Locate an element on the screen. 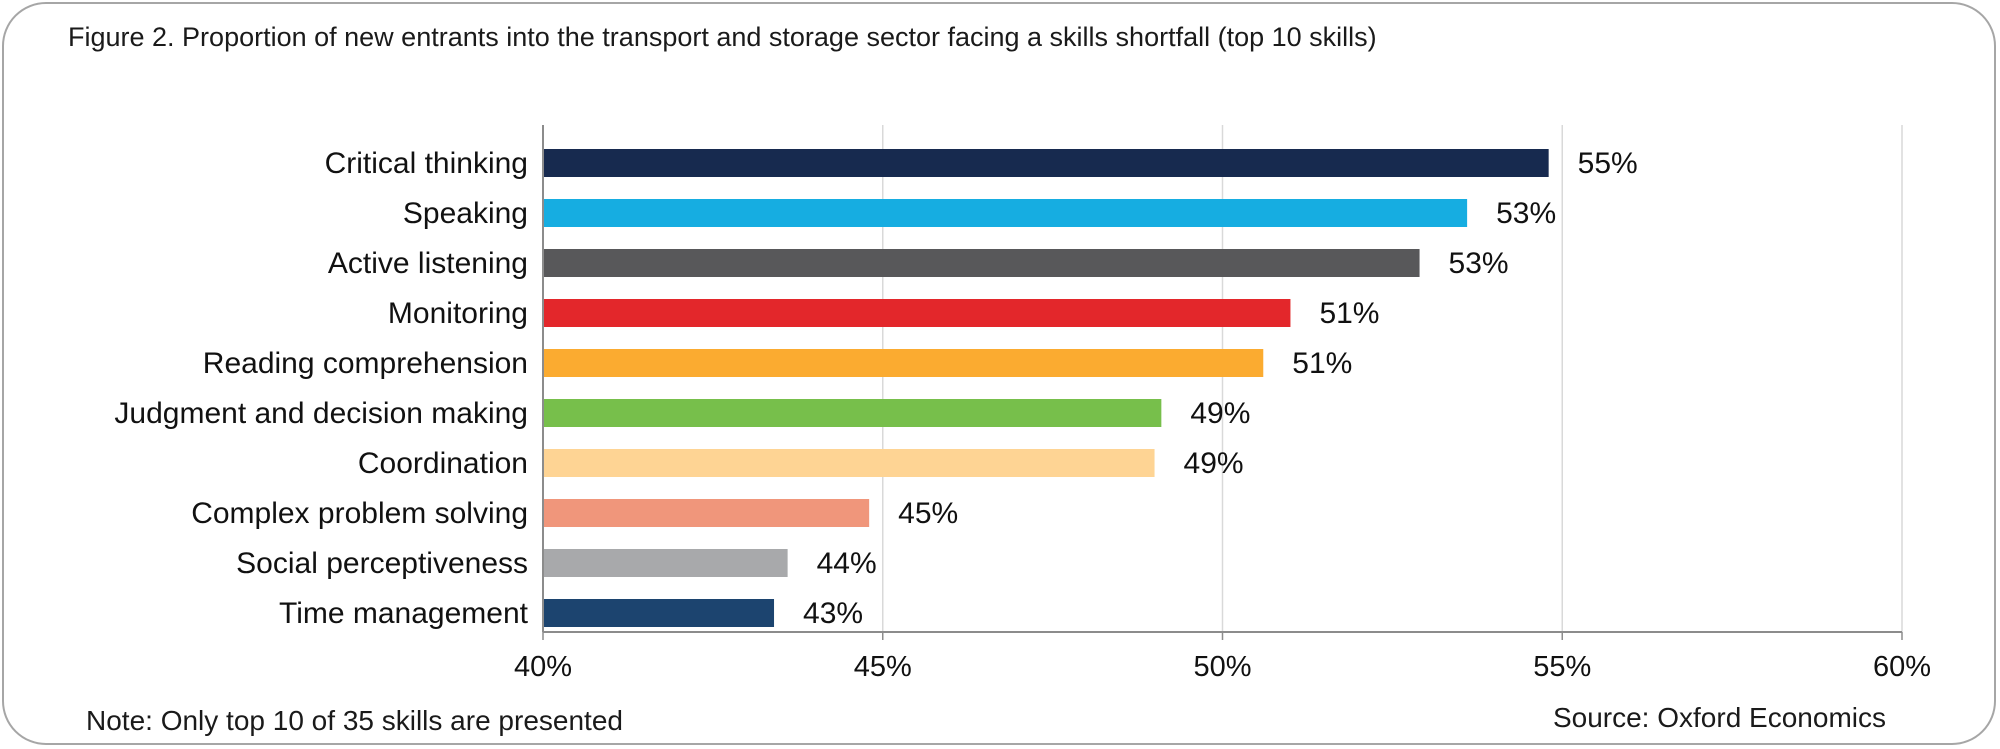  category-label: Speaking is located at coordinates (465, 213).